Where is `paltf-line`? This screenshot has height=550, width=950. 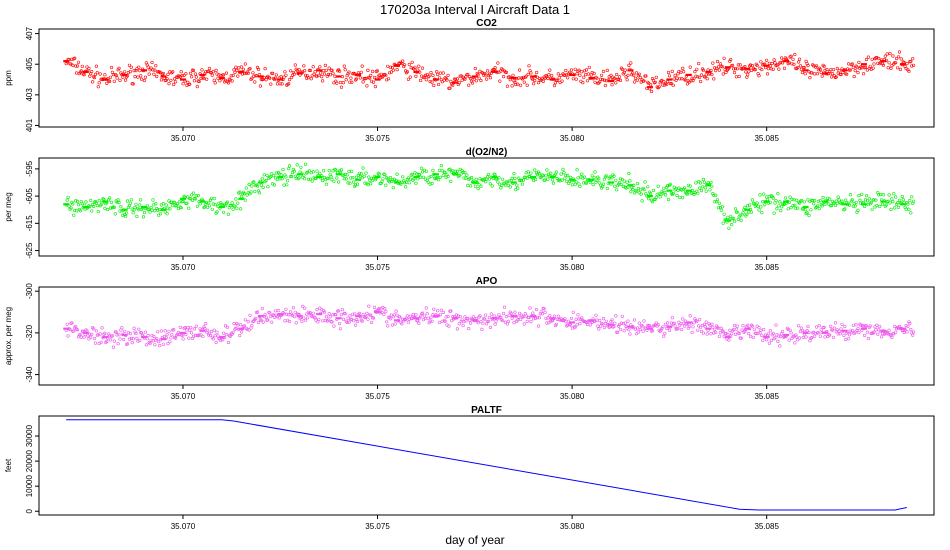
paltf-line is located at coordinates (486, 465).